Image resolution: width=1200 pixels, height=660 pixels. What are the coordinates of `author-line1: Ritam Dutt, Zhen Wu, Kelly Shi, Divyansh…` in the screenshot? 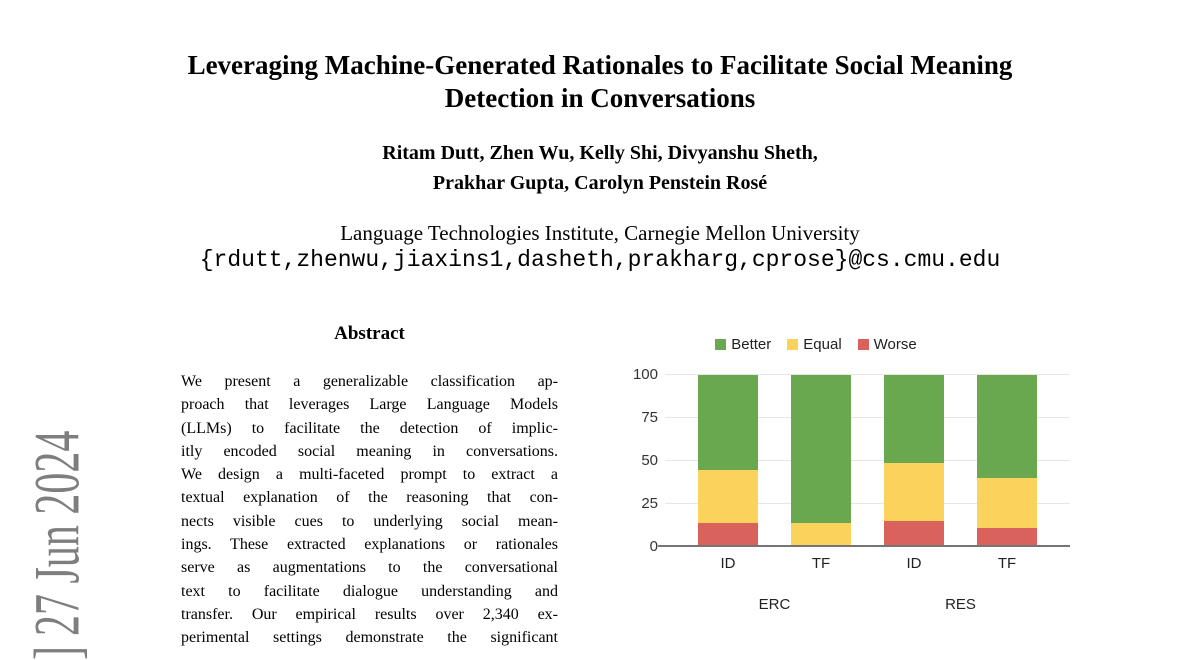 It's located at (600, 153).